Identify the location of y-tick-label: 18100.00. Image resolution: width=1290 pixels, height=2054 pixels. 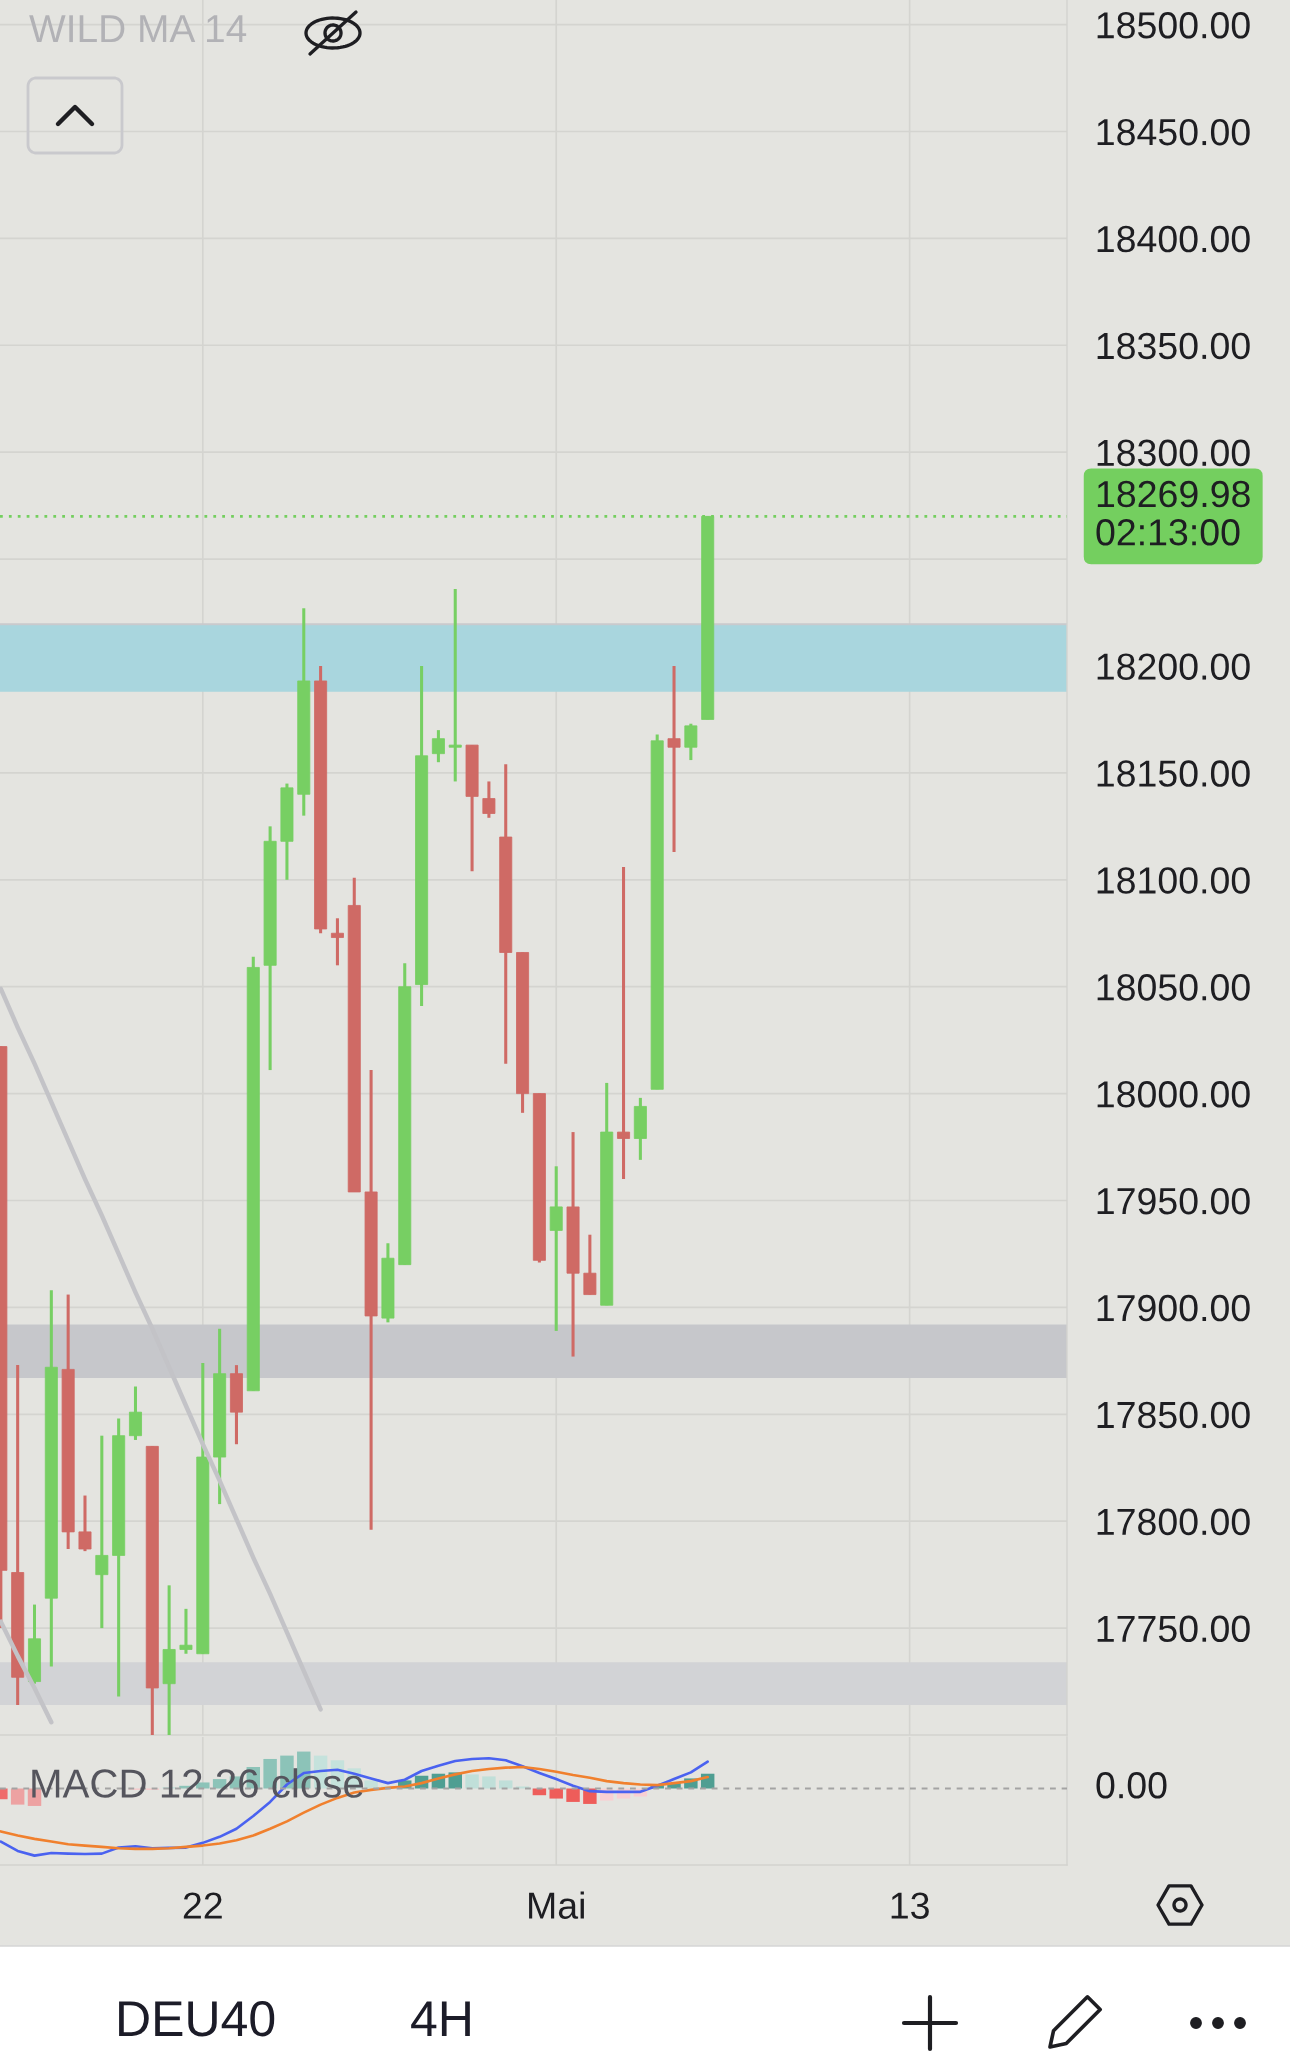
(1173, 880).